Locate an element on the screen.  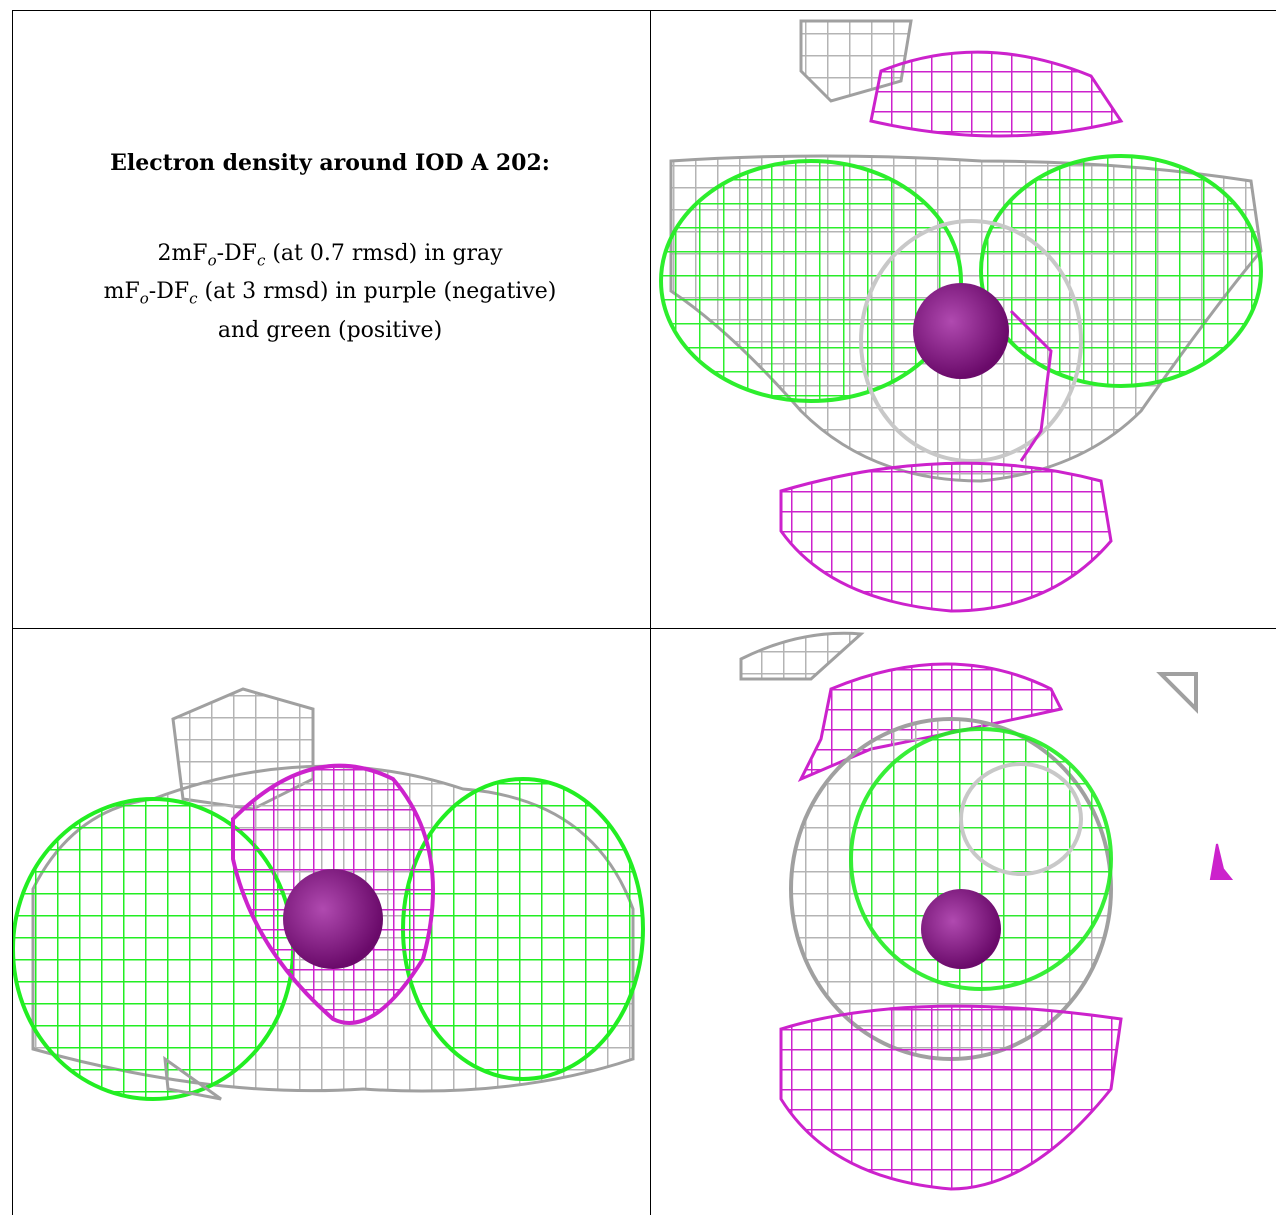
gray-mesh-arc is located at coordinates (802, 656).